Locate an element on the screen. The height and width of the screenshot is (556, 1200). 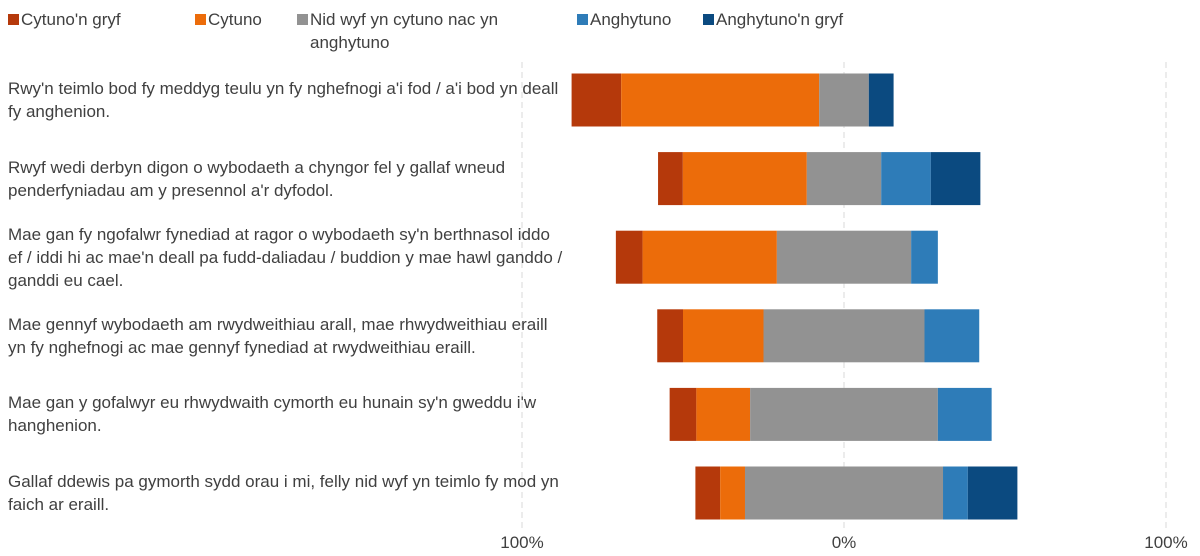
legend-item: Nid wyf yn cytuno nac yn anghytuno is located at coordinates (433, 31).